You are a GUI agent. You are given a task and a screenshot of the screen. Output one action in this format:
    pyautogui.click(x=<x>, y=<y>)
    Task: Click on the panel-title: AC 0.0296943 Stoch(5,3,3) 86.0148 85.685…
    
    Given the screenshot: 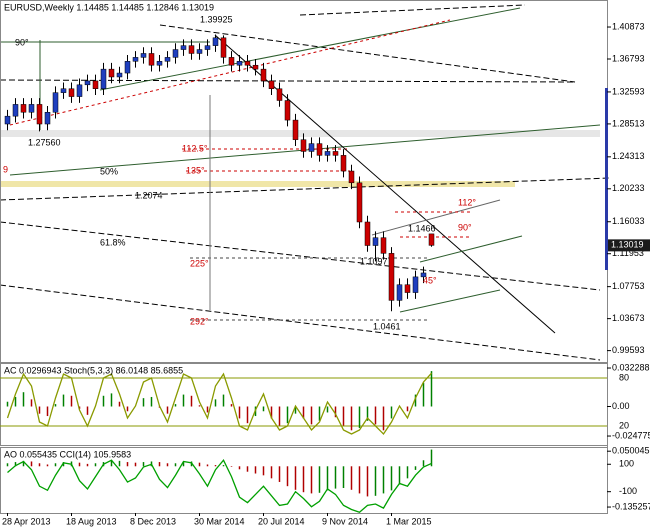 What is the action you would take?
    pyautogui.click(x=93, y=370)
    